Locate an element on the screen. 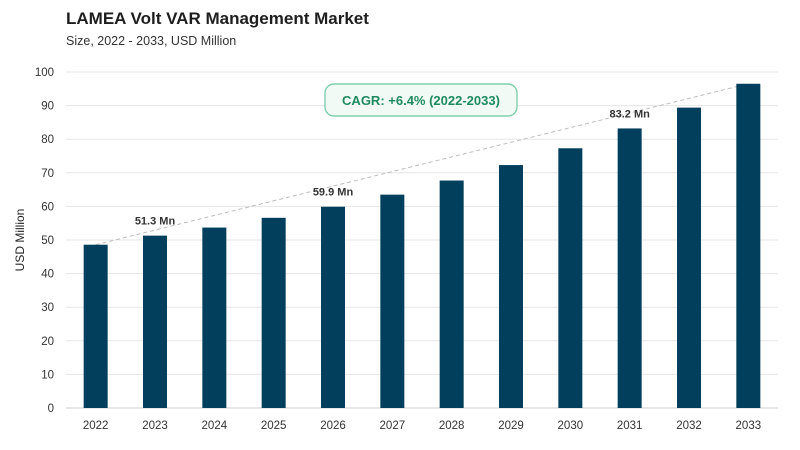 This screenshot has width=800, height=450. x-tick-label: 2030 is located at coordinates (571, 426).